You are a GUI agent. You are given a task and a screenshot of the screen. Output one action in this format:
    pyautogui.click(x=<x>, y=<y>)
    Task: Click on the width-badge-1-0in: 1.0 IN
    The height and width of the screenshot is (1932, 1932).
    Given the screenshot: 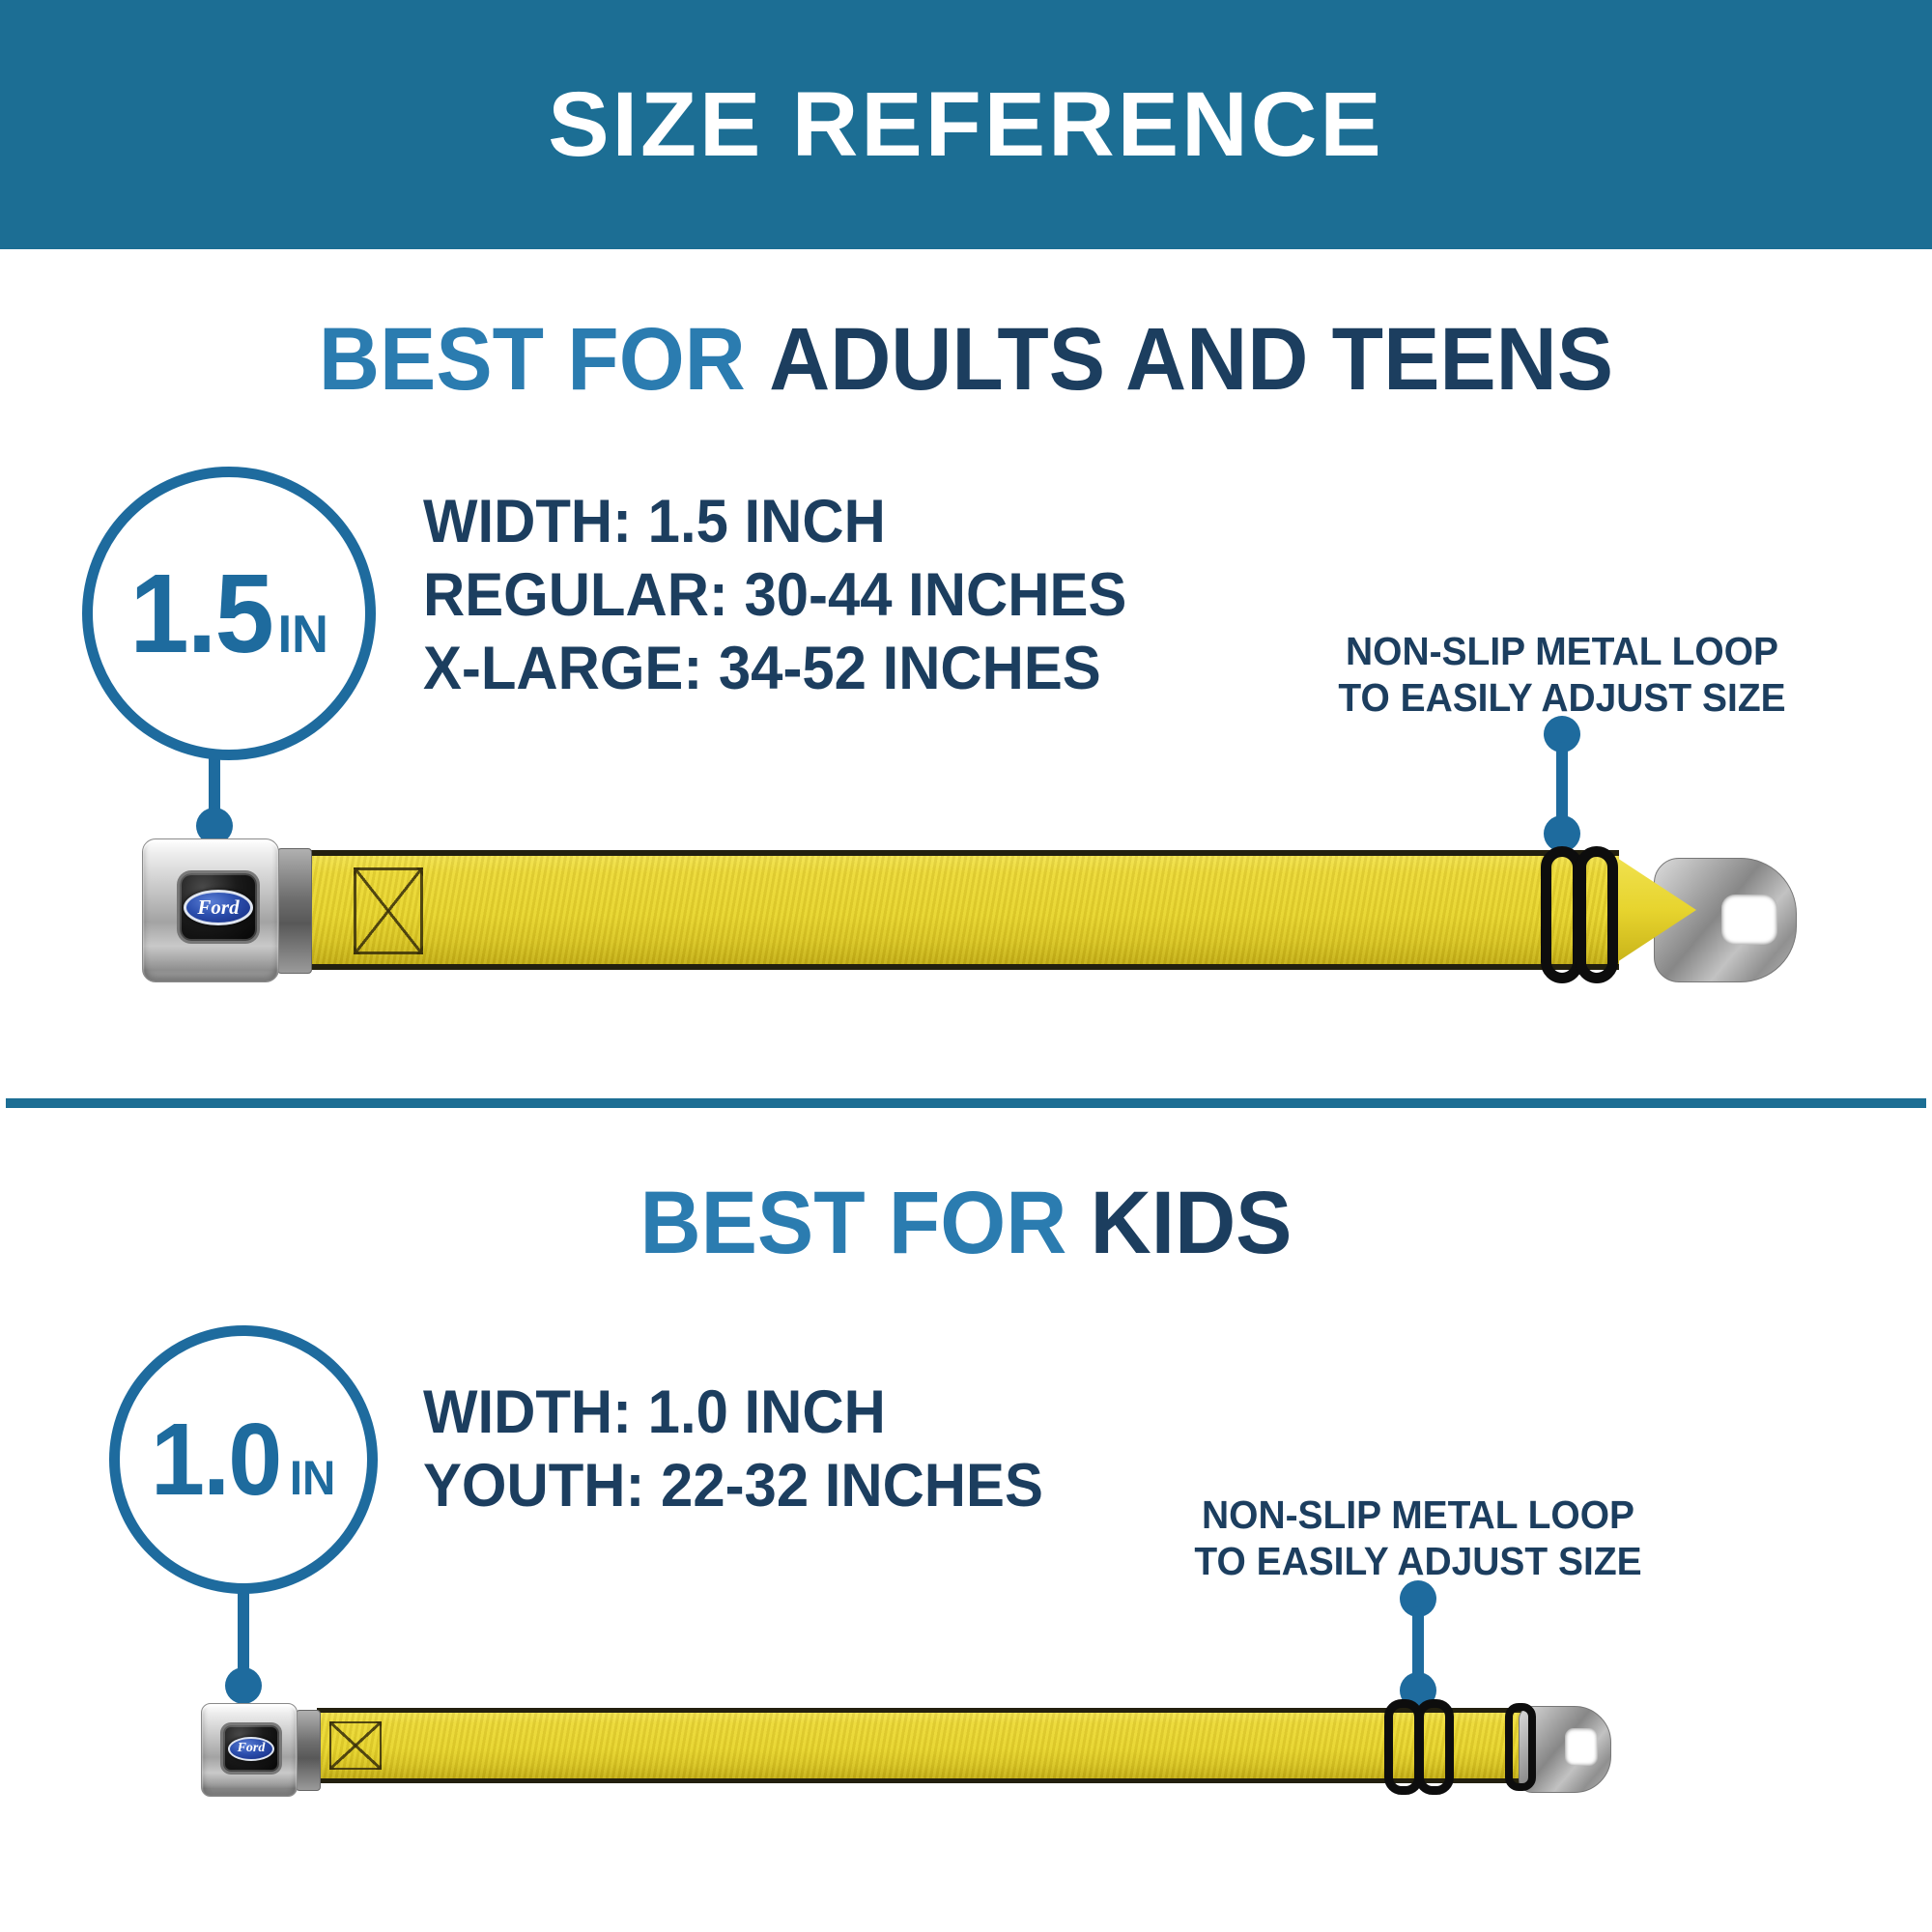 What is the action you would take?
    pyautogui.click(x=243, y=1459)
    